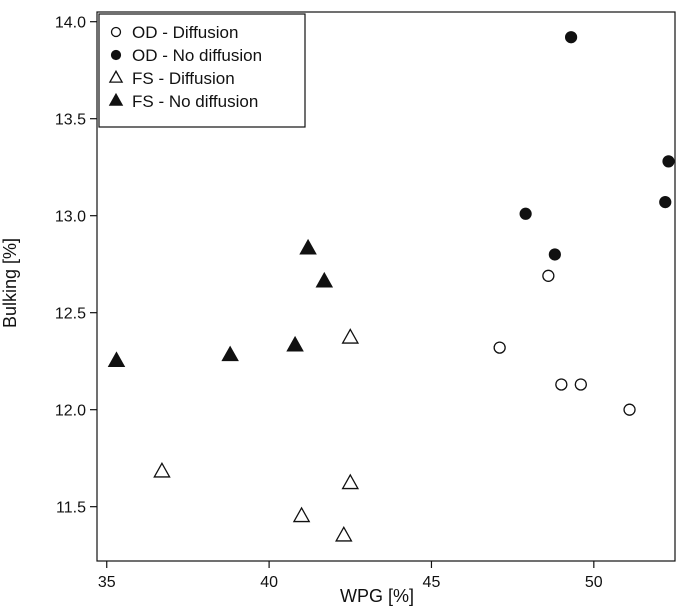  What do you see at coordinates (70, 23) in the screenshot?
I see `y-tick-label-14.0: 14.0` at bounding box center [70, 23].